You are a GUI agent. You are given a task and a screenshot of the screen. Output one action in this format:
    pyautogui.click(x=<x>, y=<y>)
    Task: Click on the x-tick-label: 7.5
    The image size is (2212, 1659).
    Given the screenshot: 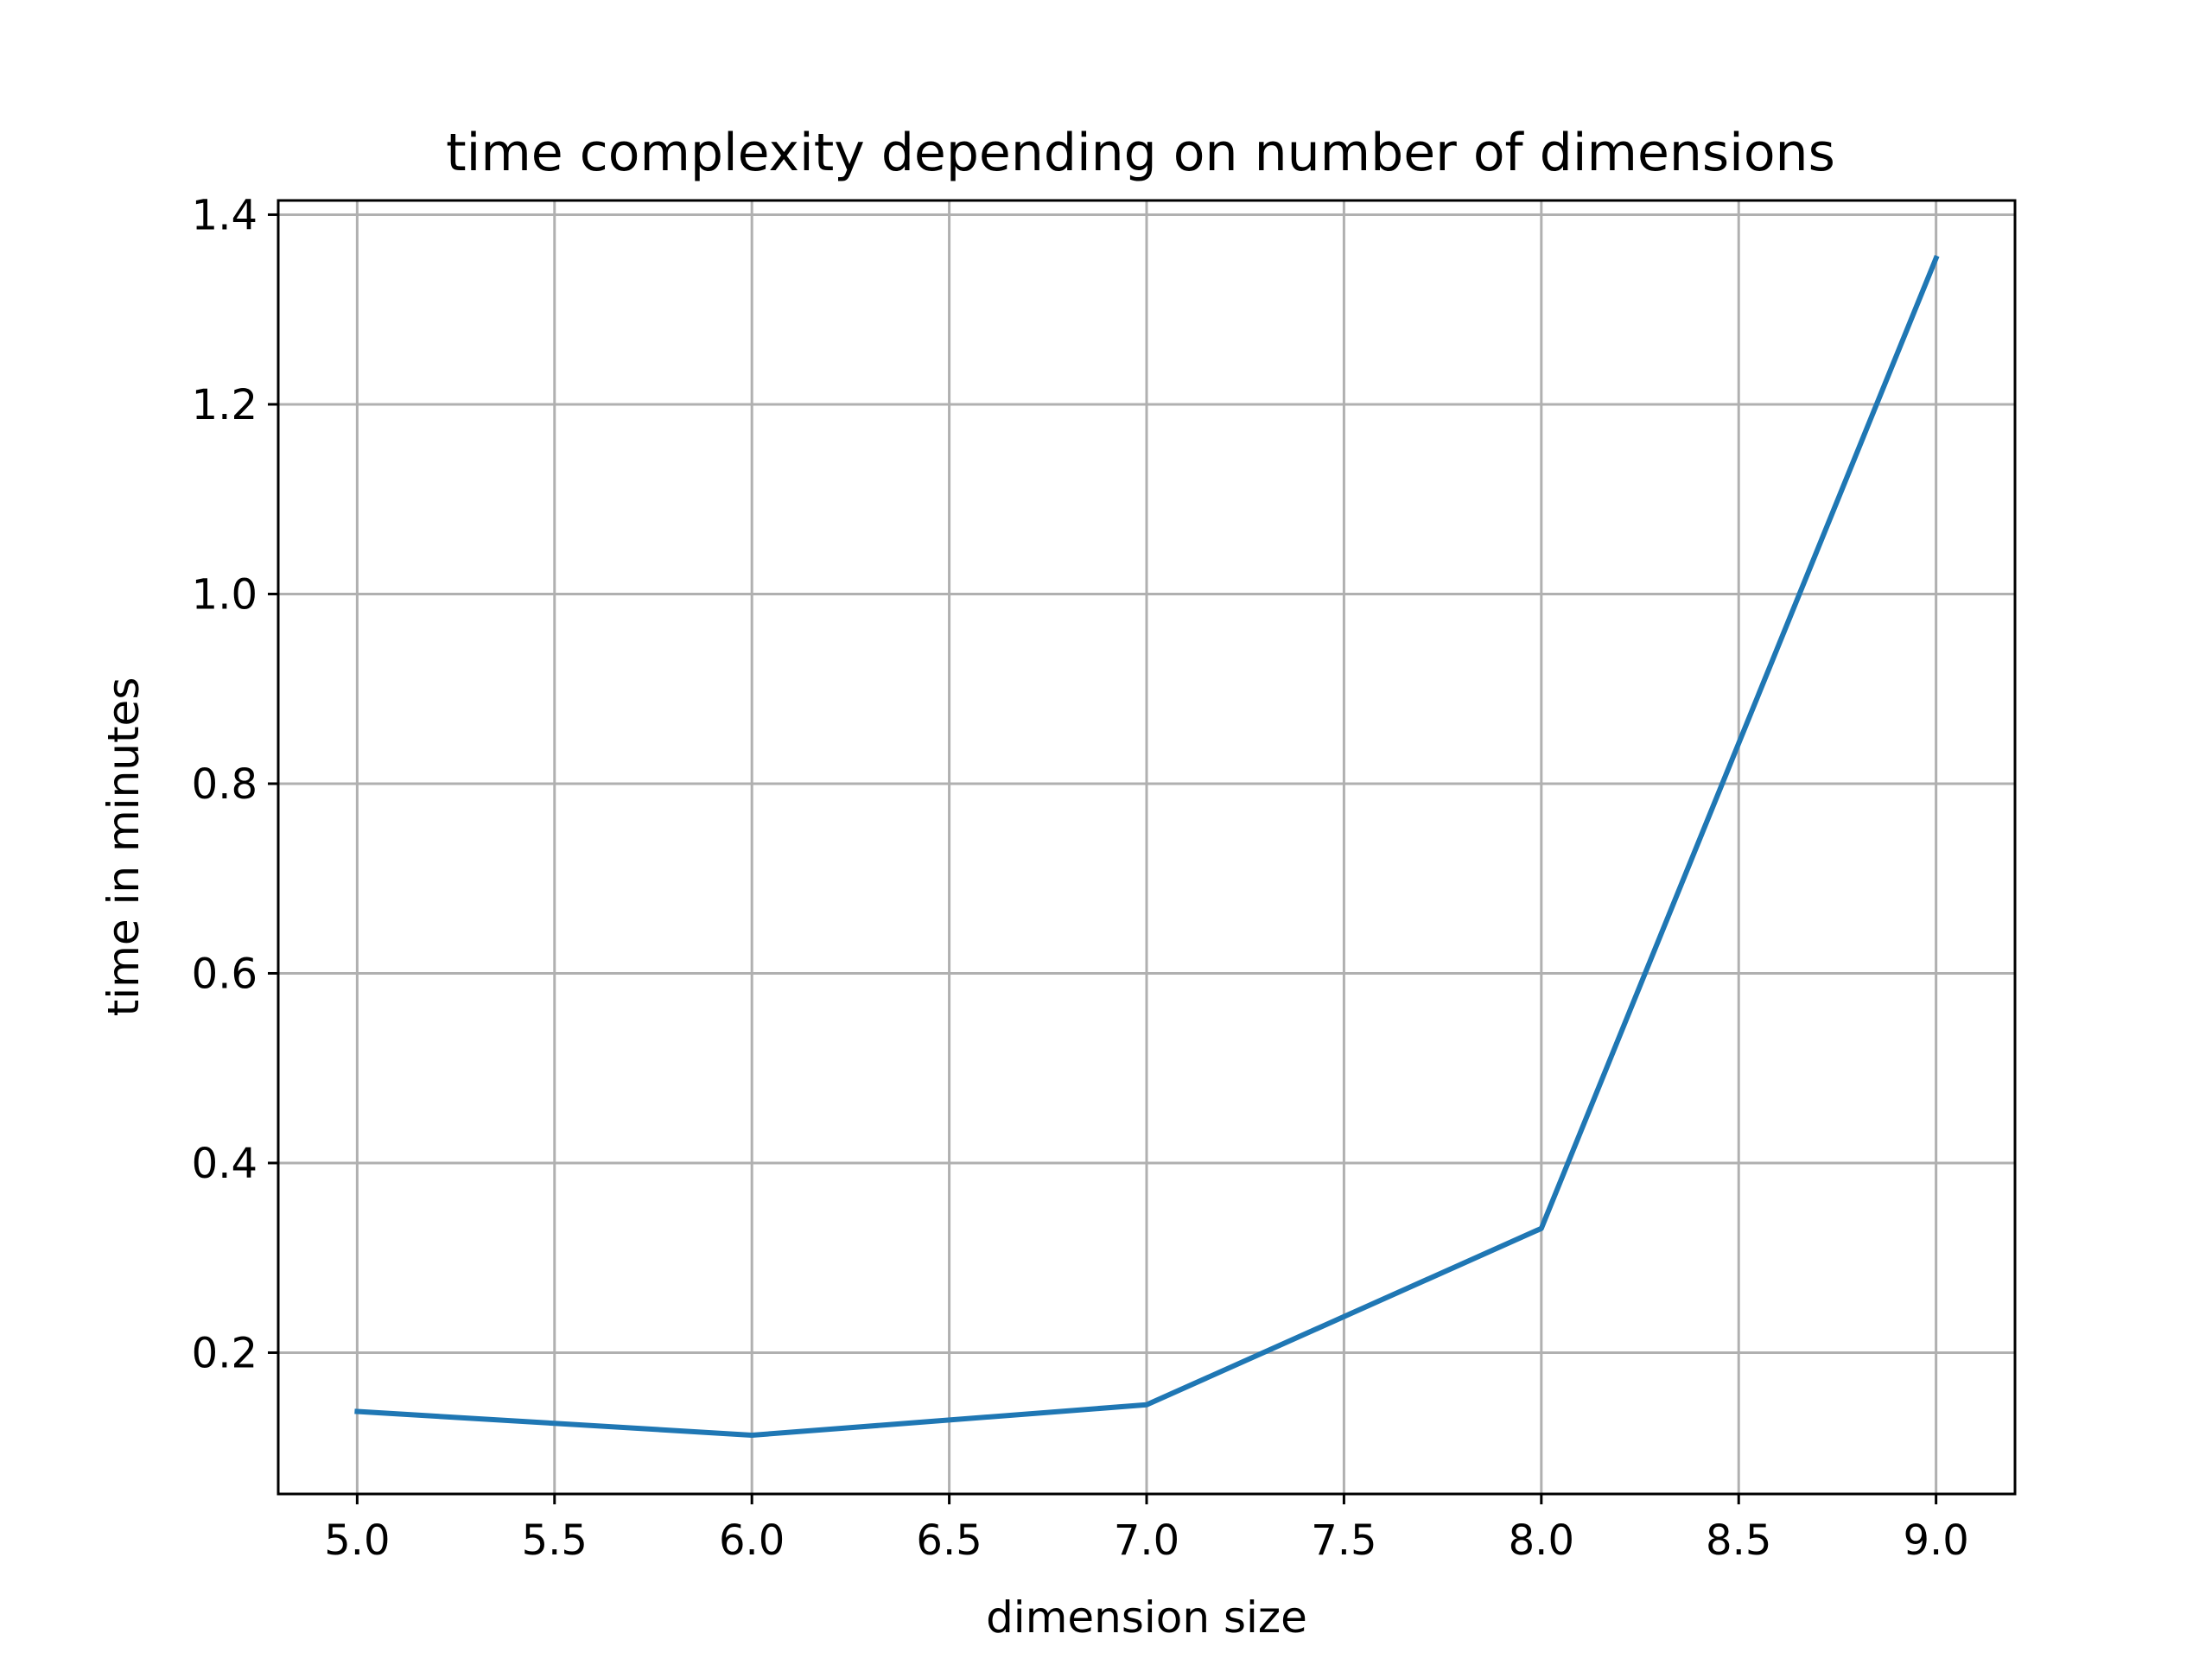 What is the action you would take?
    pyautogui.click(x=1343, y=1540)
    